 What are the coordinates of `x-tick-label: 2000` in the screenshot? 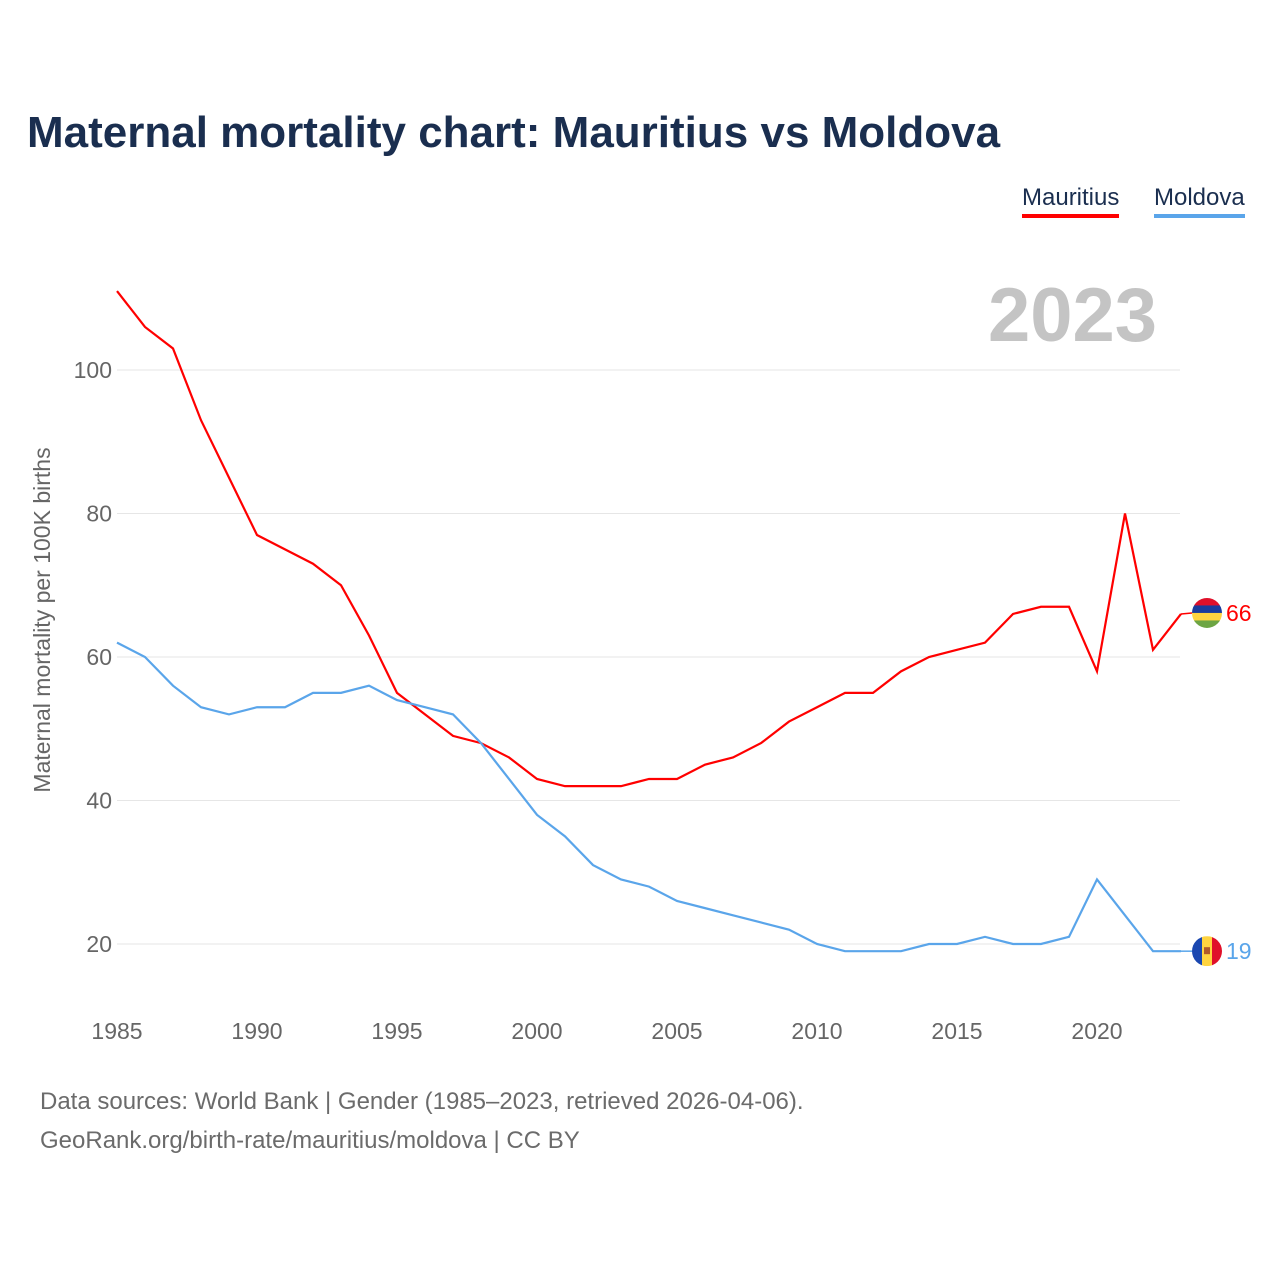 It's located at (536, 1031).